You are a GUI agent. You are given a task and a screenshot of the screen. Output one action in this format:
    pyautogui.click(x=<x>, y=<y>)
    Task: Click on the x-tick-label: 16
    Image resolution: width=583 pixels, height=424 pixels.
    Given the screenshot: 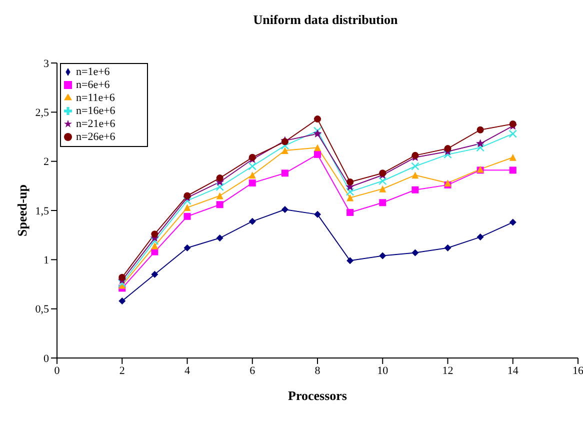 What is the action you would take?
    pyautogui.click(x=577, y=370)
    